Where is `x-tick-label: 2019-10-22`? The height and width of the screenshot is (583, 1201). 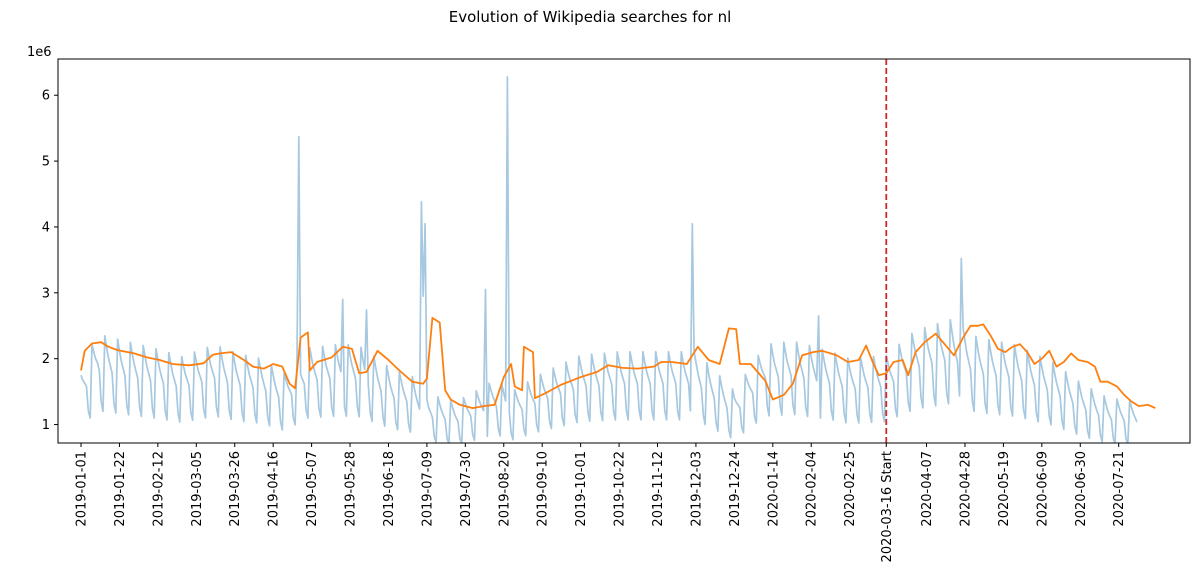 x-tick-label: 2019-10-22 is located at coordinates (620, 489).